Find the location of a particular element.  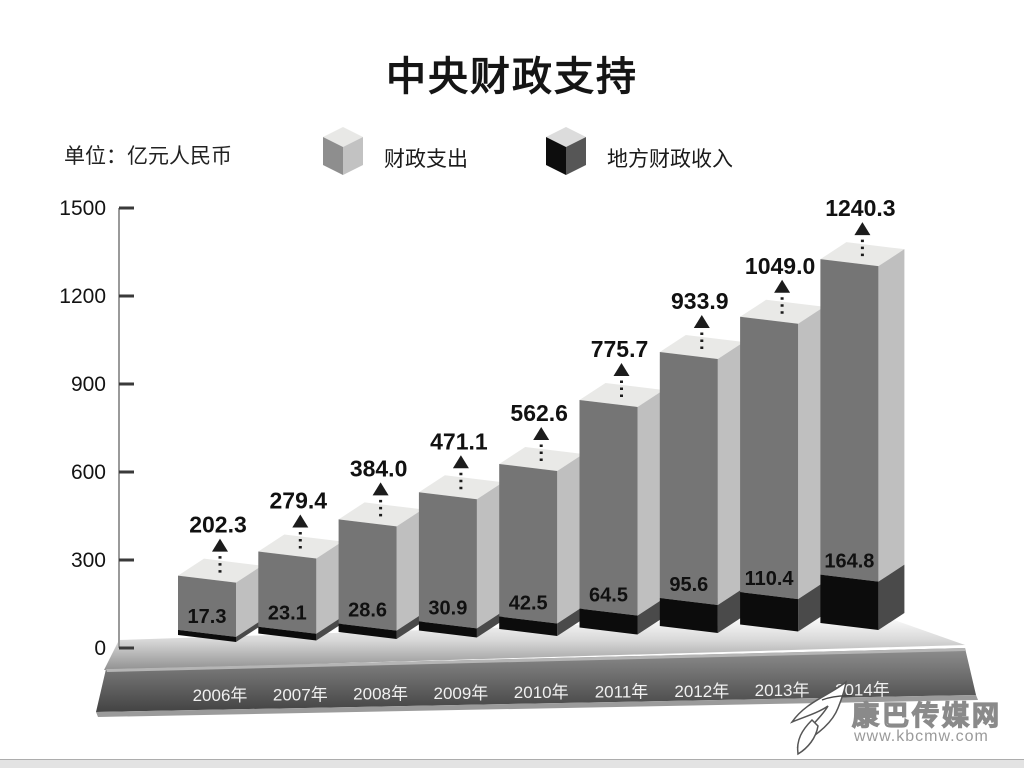

year-label: 2012年 is located at coordinates (701, 691).